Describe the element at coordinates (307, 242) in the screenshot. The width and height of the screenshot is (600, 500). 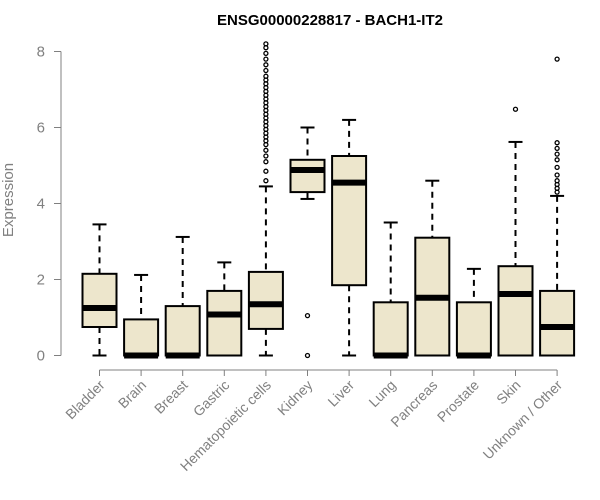
I see `box-kidney` at that location.